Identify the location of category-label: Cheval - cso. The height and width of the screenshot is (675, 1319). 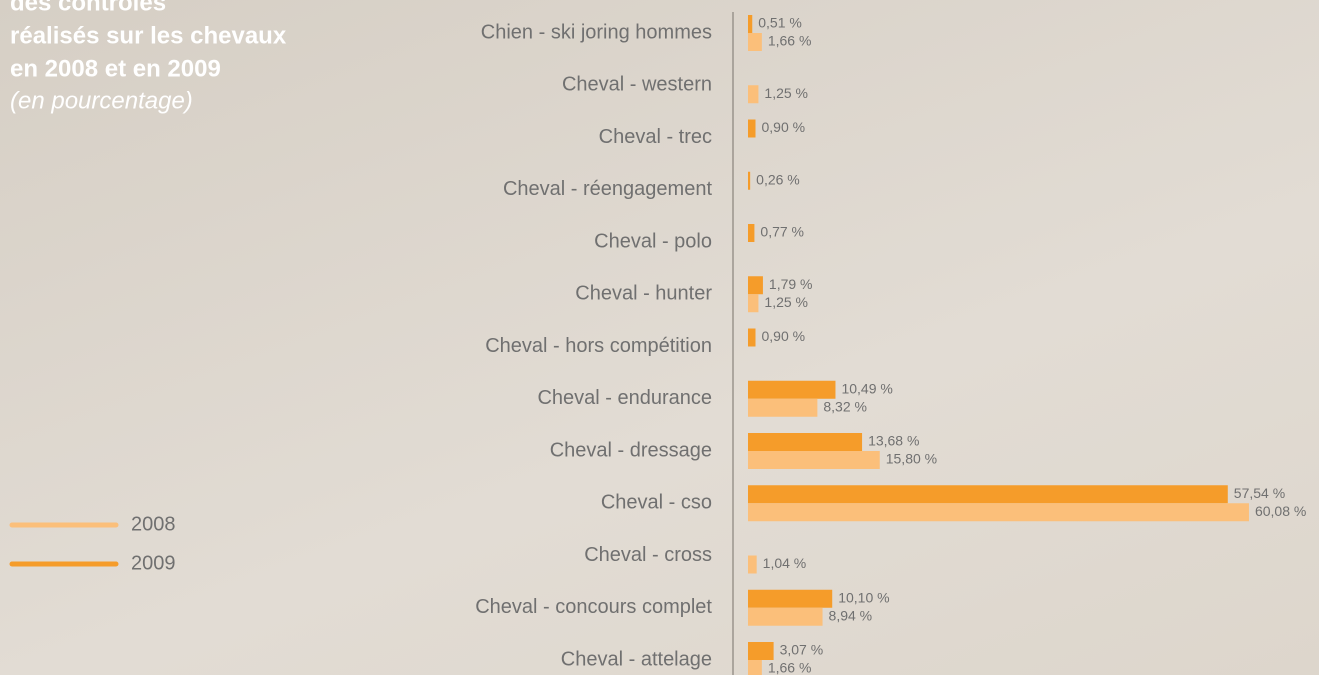
(656, 503).